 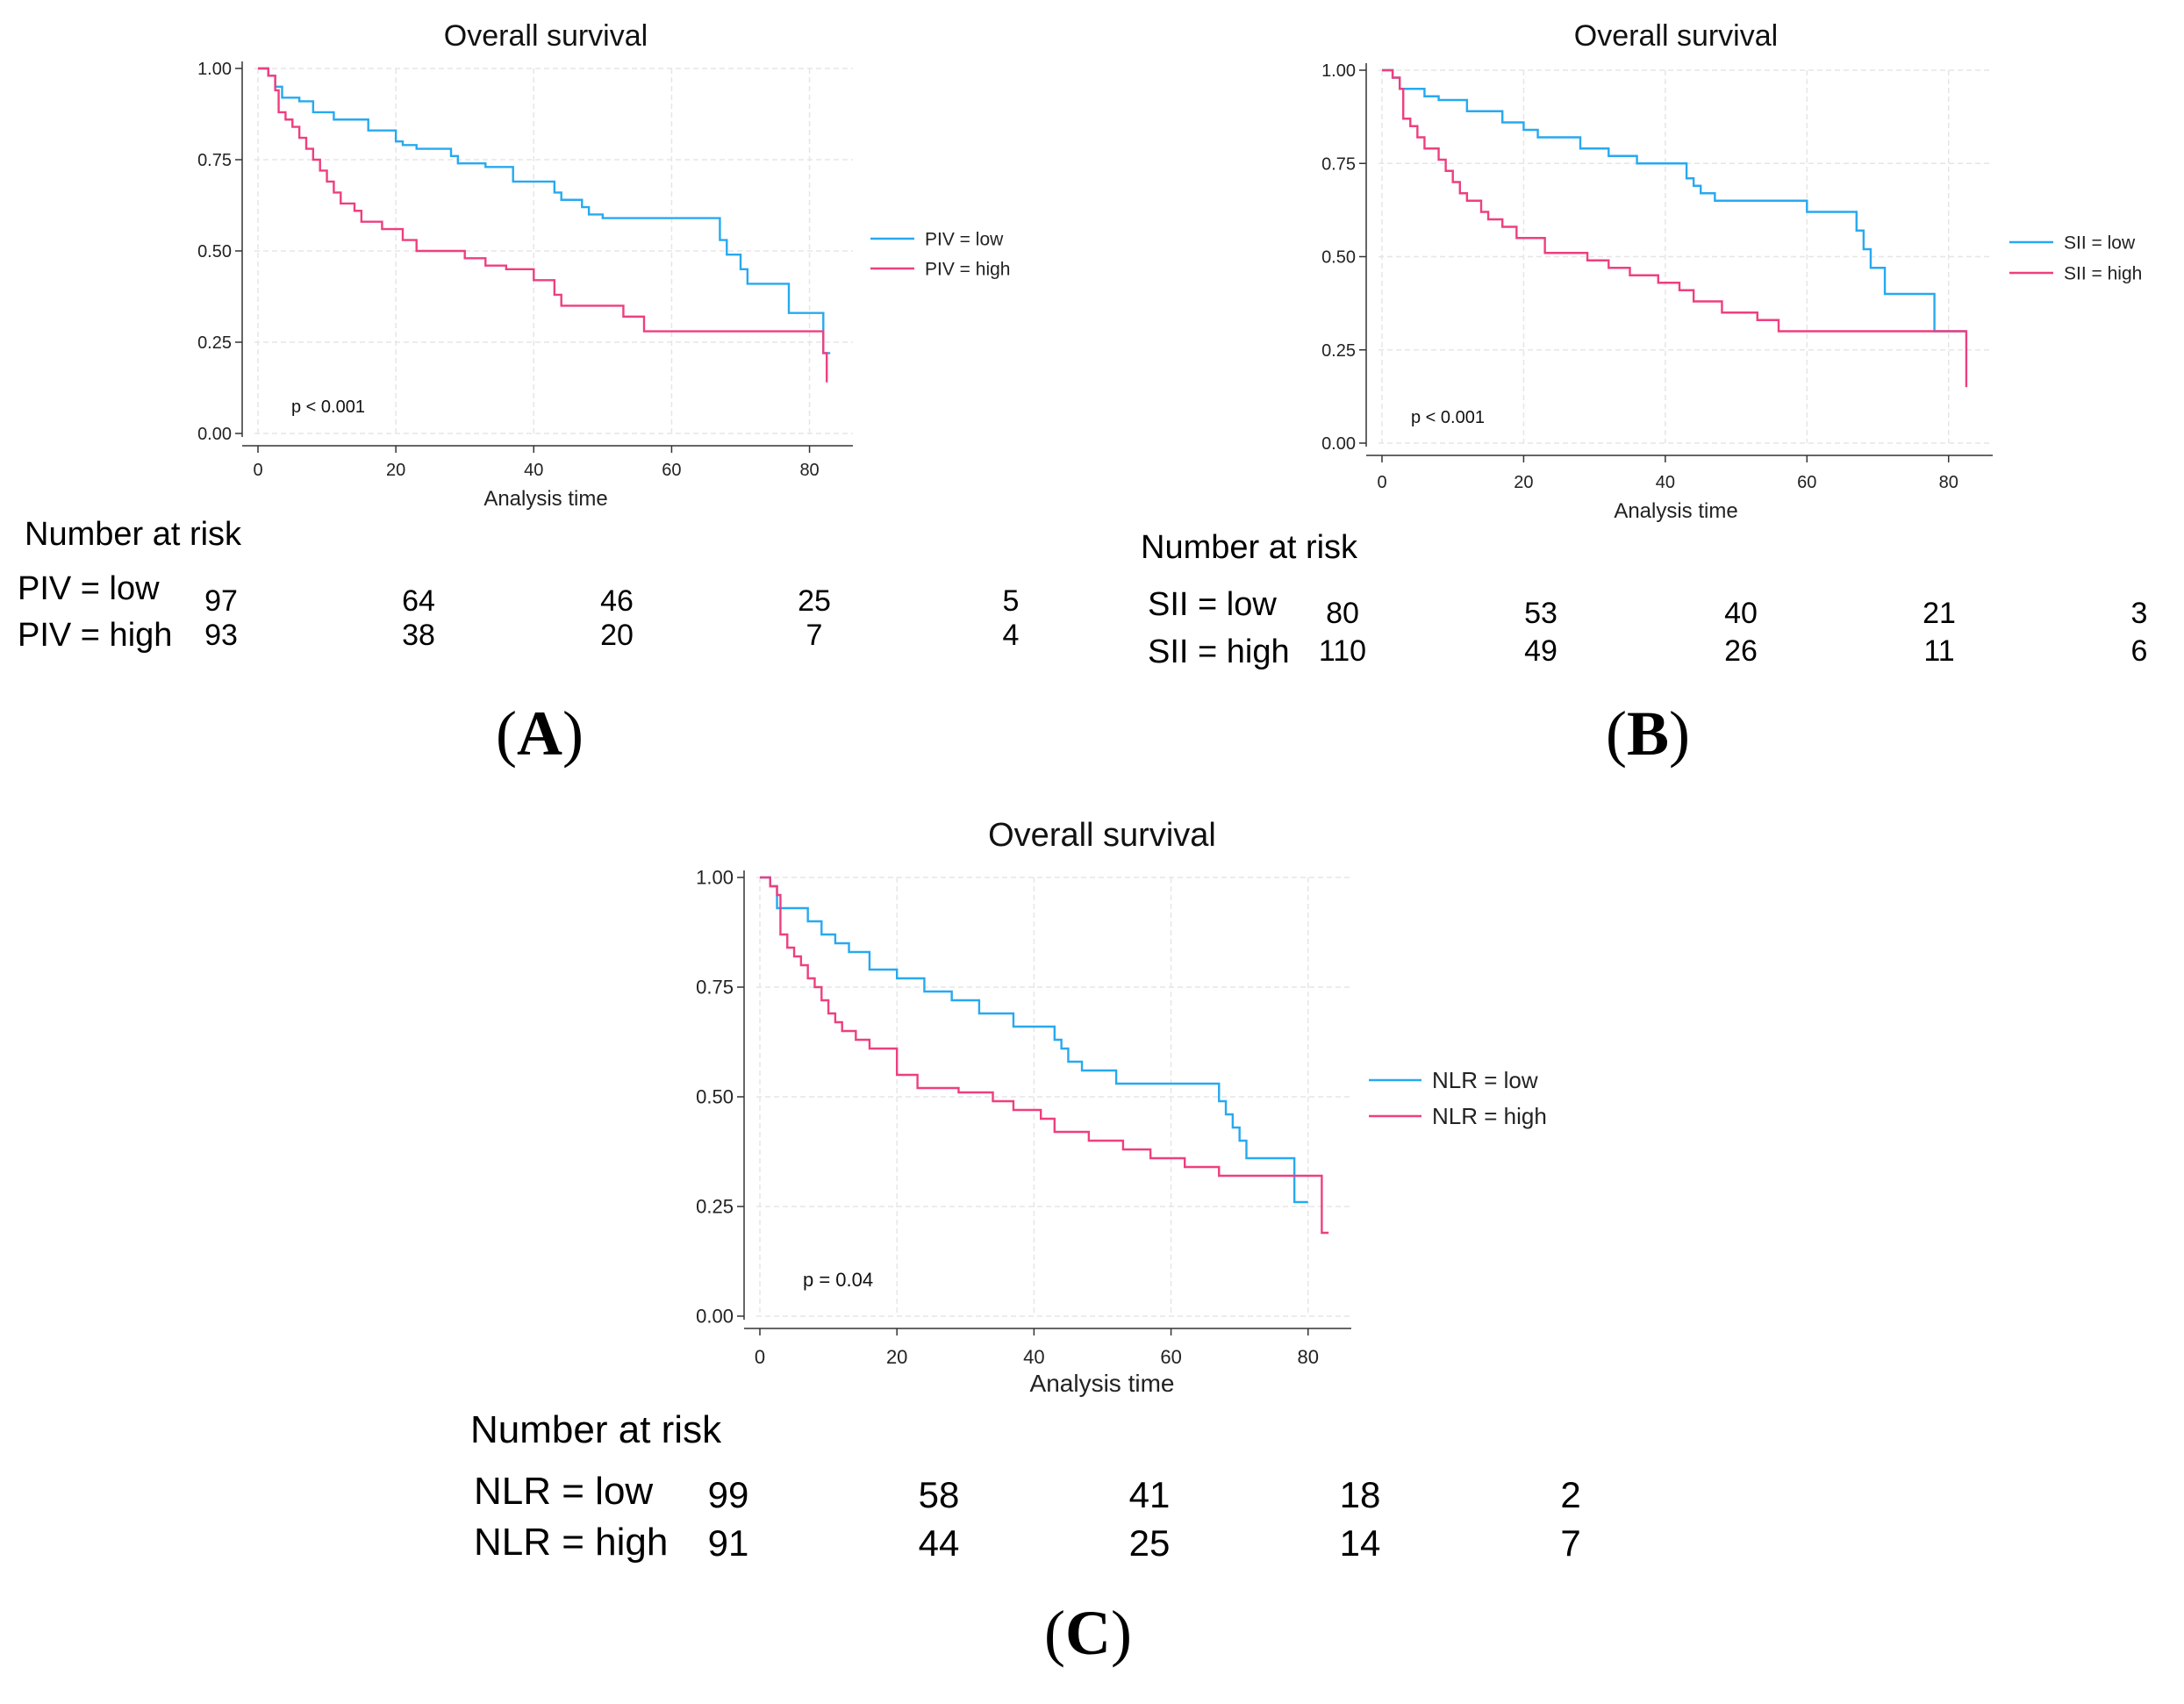 I want to click on panel-label: (A), so click(x=540, y=733).